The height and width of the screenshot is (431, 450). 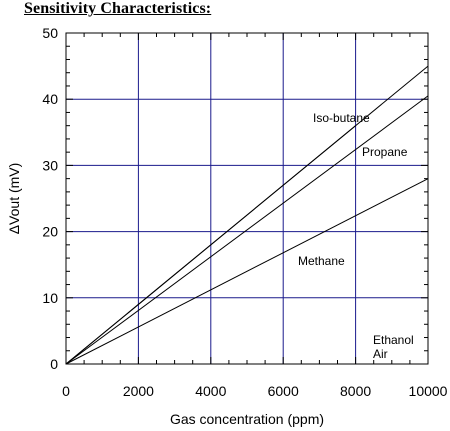 I want to click on page-title: Sensitivity Characteristics:, so click(x=118, y=8).